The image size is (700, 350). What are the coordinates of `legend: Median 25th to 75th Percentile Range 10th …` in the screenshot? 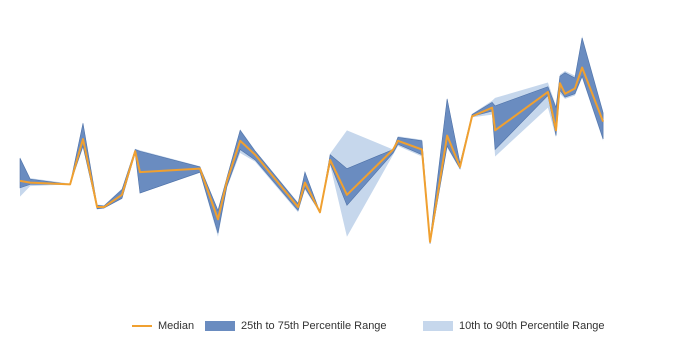 It's located at (368, 326).